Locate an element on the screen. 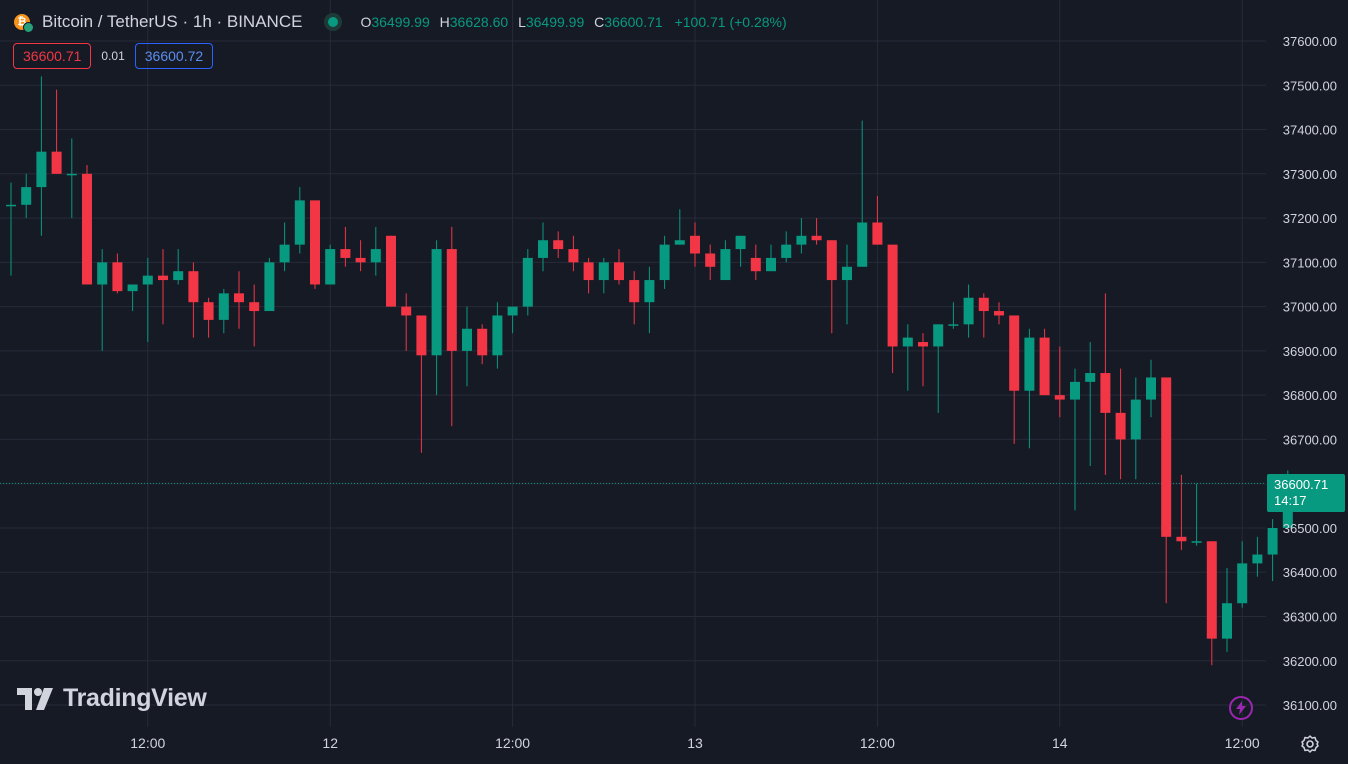 This screenshot has height=764, width=1348. y-tick-label: 36200.00 is located at coordinates (1310, 661).